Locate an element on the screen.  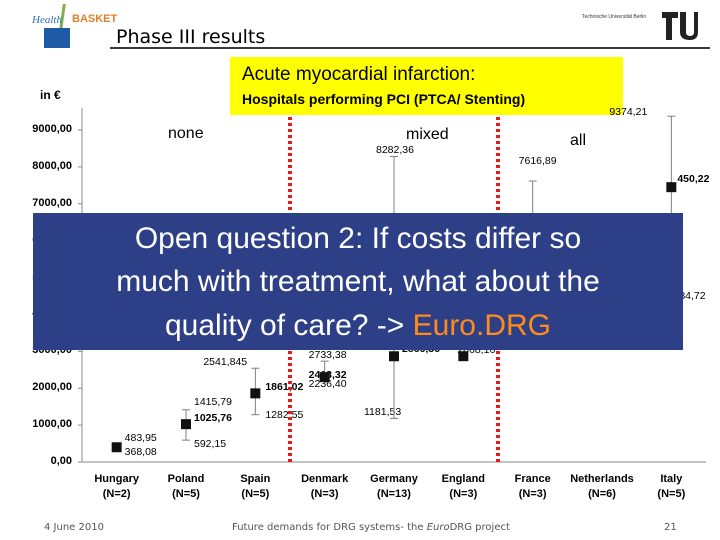
data-value-label: 8282,36 is located at coordinates (395, 150).